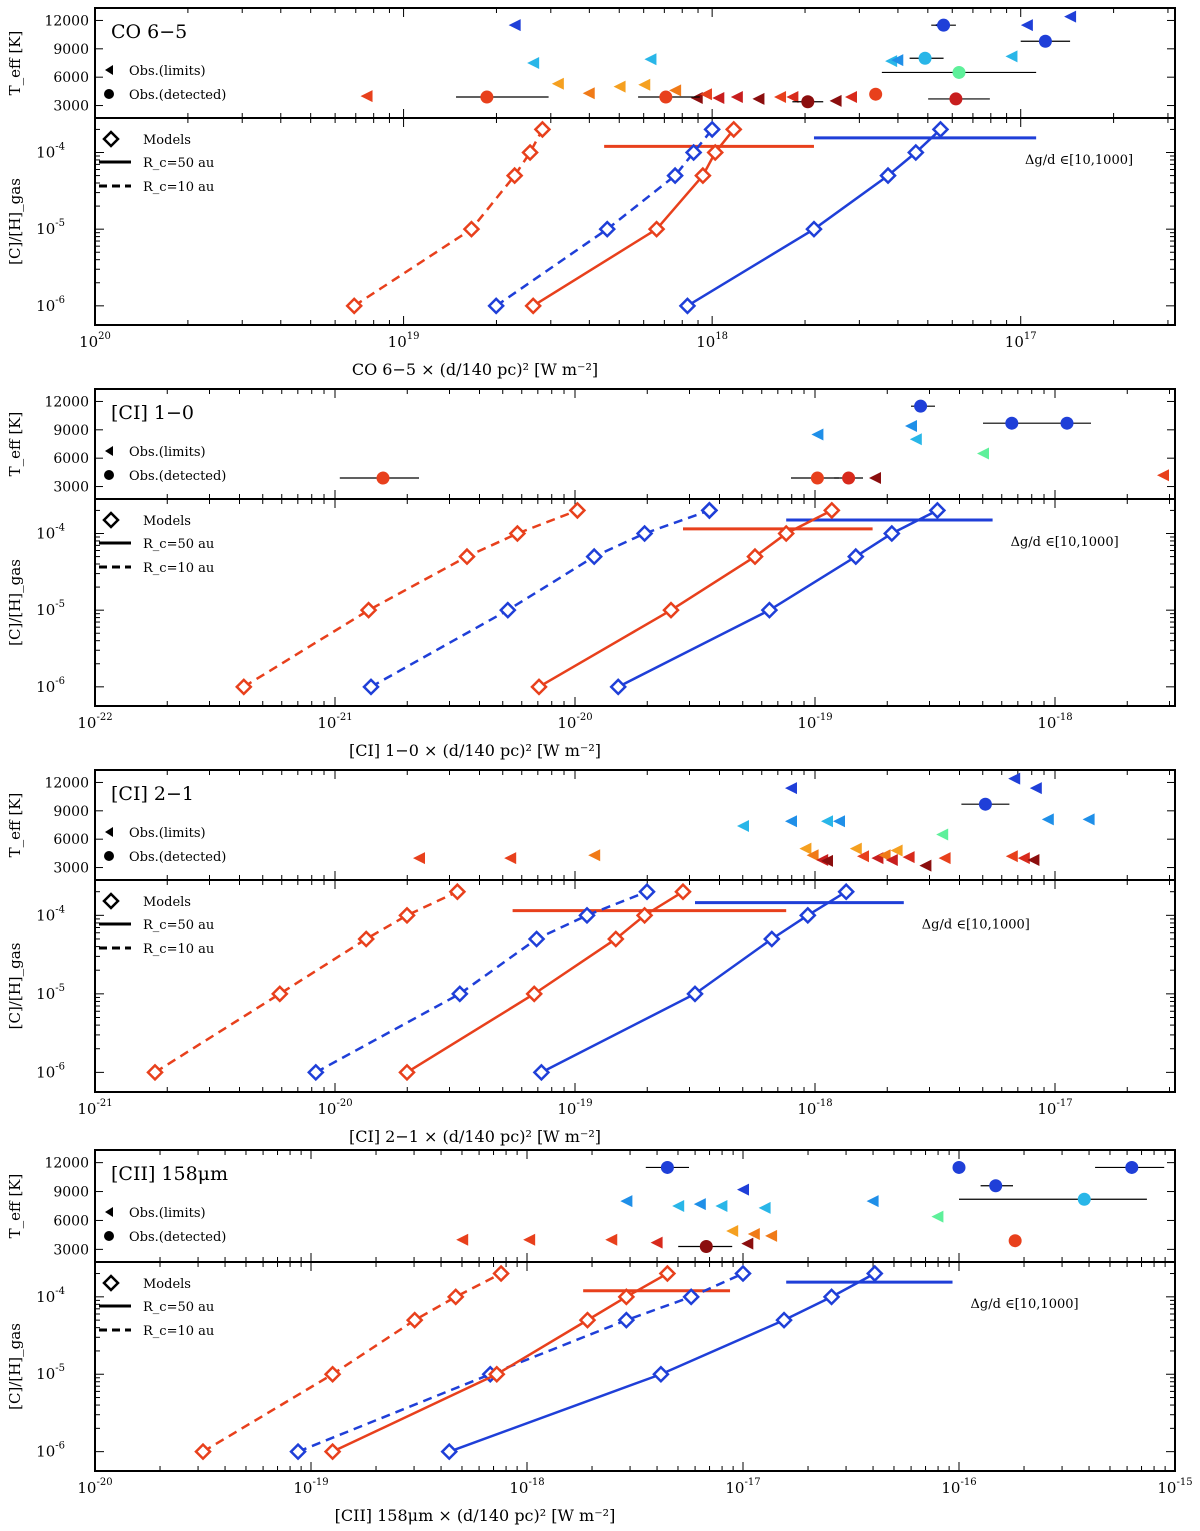 The height and width of the screenshot is (1531, 1200). Describe the element at coordinates (475, 369) in the screenshot. I see `x-axis-label: CO 6−5 × (d/140 pc)² [W m⁻²]` at that location.